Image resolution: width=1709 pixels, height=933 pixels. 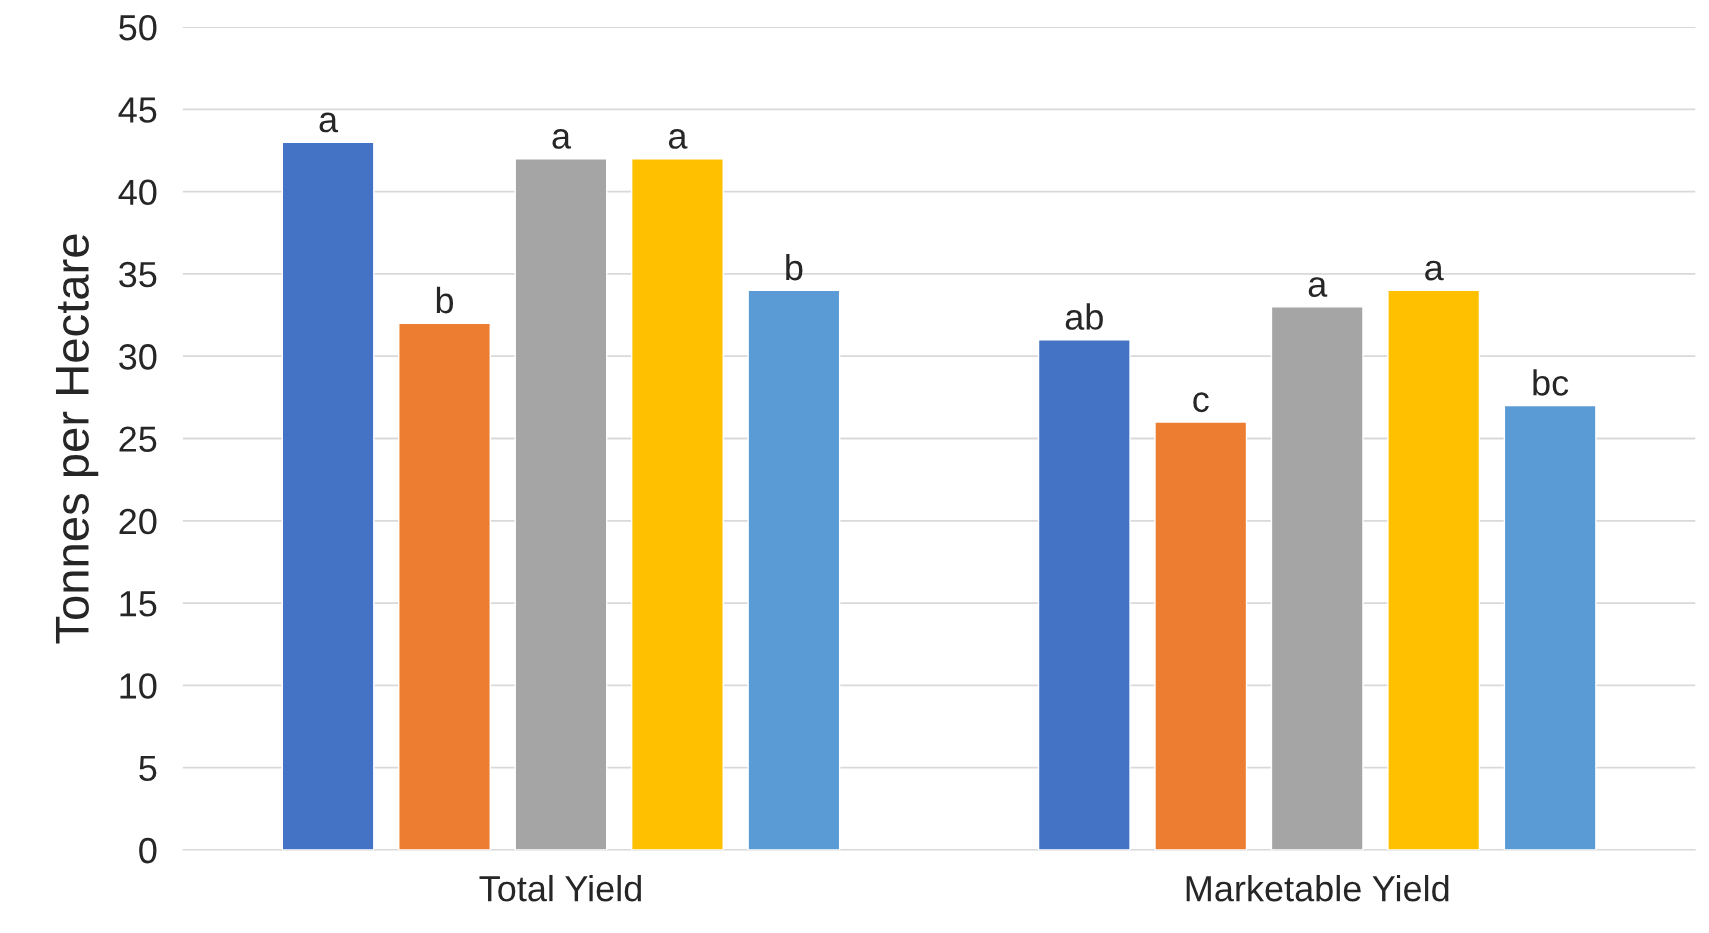 What do you see at coordinates (138, 439) in the screenshot?
I see `y-tick-label: 25` at bounding box center [138, 439].